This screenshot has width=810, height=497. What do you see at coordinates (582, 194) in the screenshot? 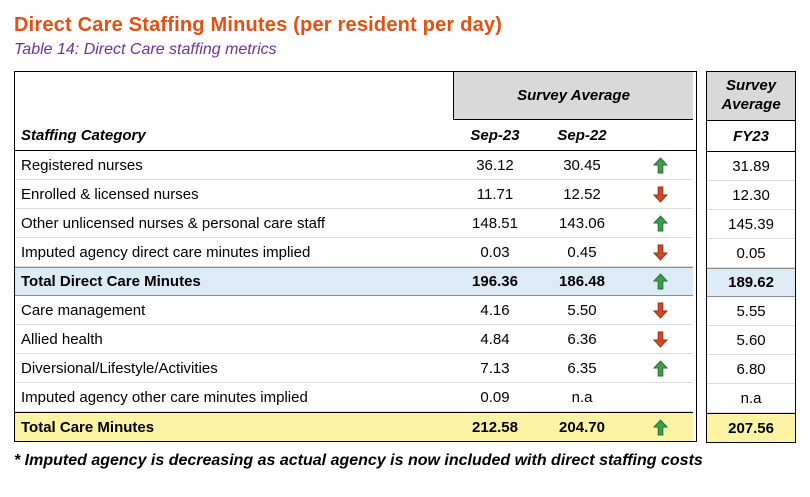
I see `sep22-value: 12.52` at bounding box center [582, 194].